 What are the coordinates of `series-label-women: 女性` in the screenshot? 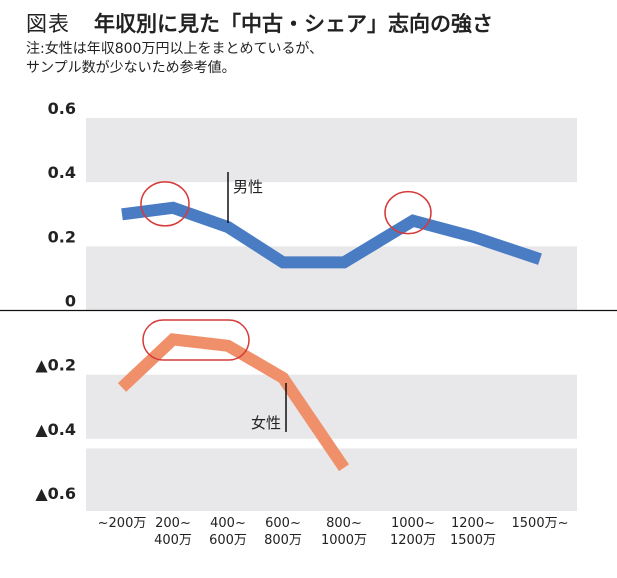 It's located at (266, 423).